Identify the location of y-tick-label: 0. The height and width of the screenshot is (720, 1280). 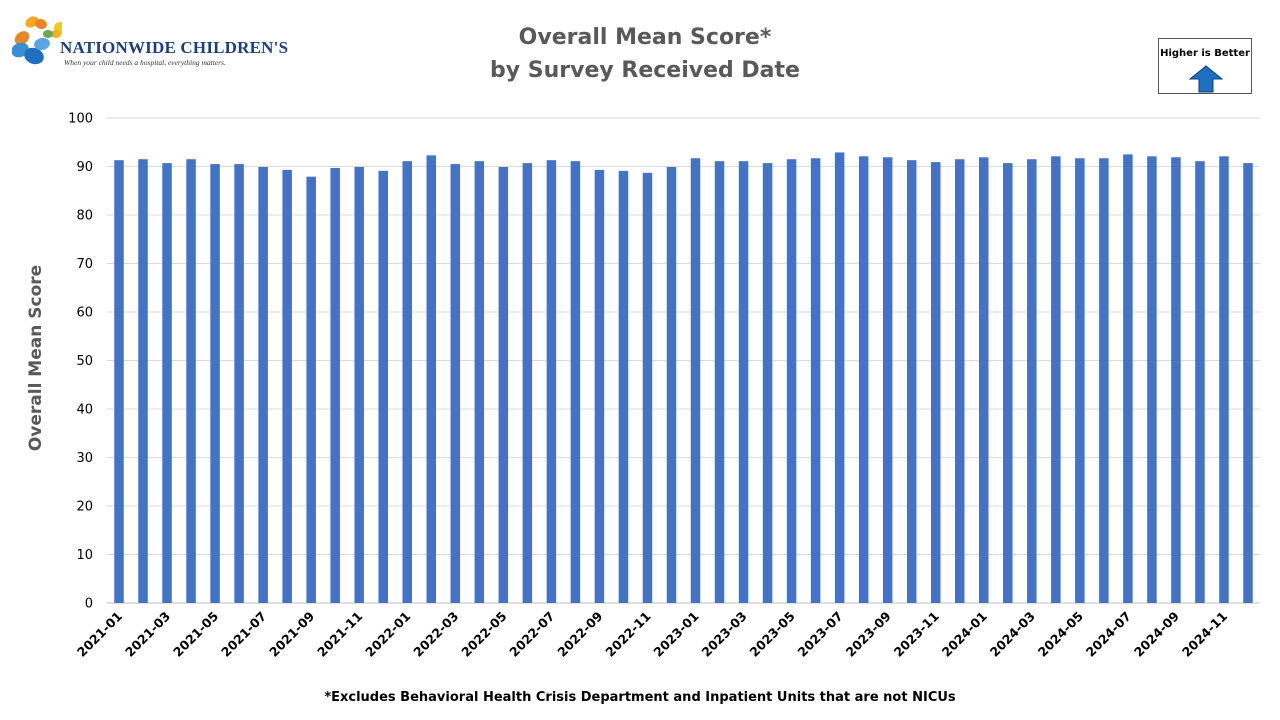
(89, 604).